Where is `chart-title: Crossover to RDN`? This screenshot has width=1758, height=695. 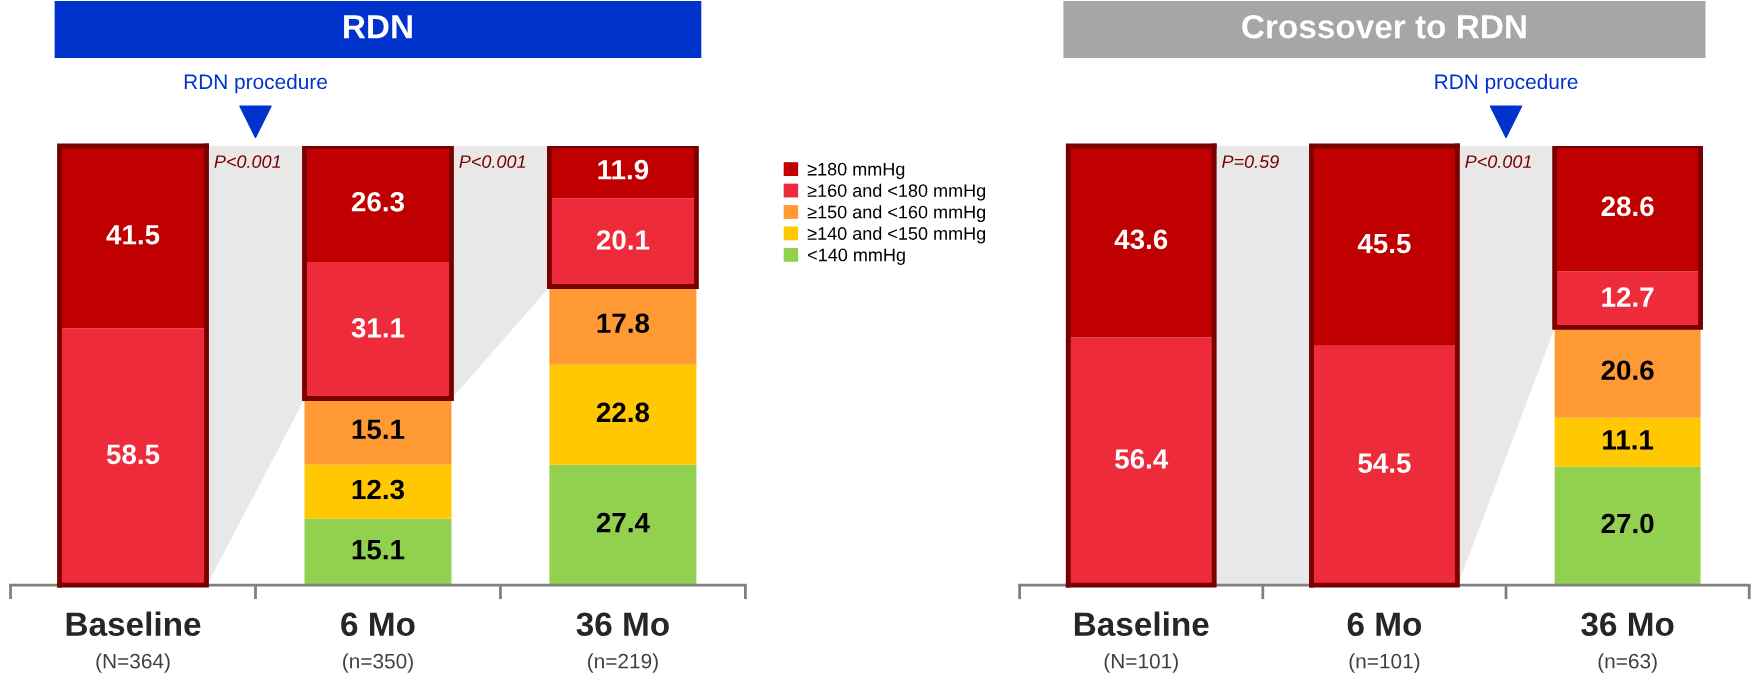 chart-title: Crossover to RDN is located at coordinates (1384, 26).